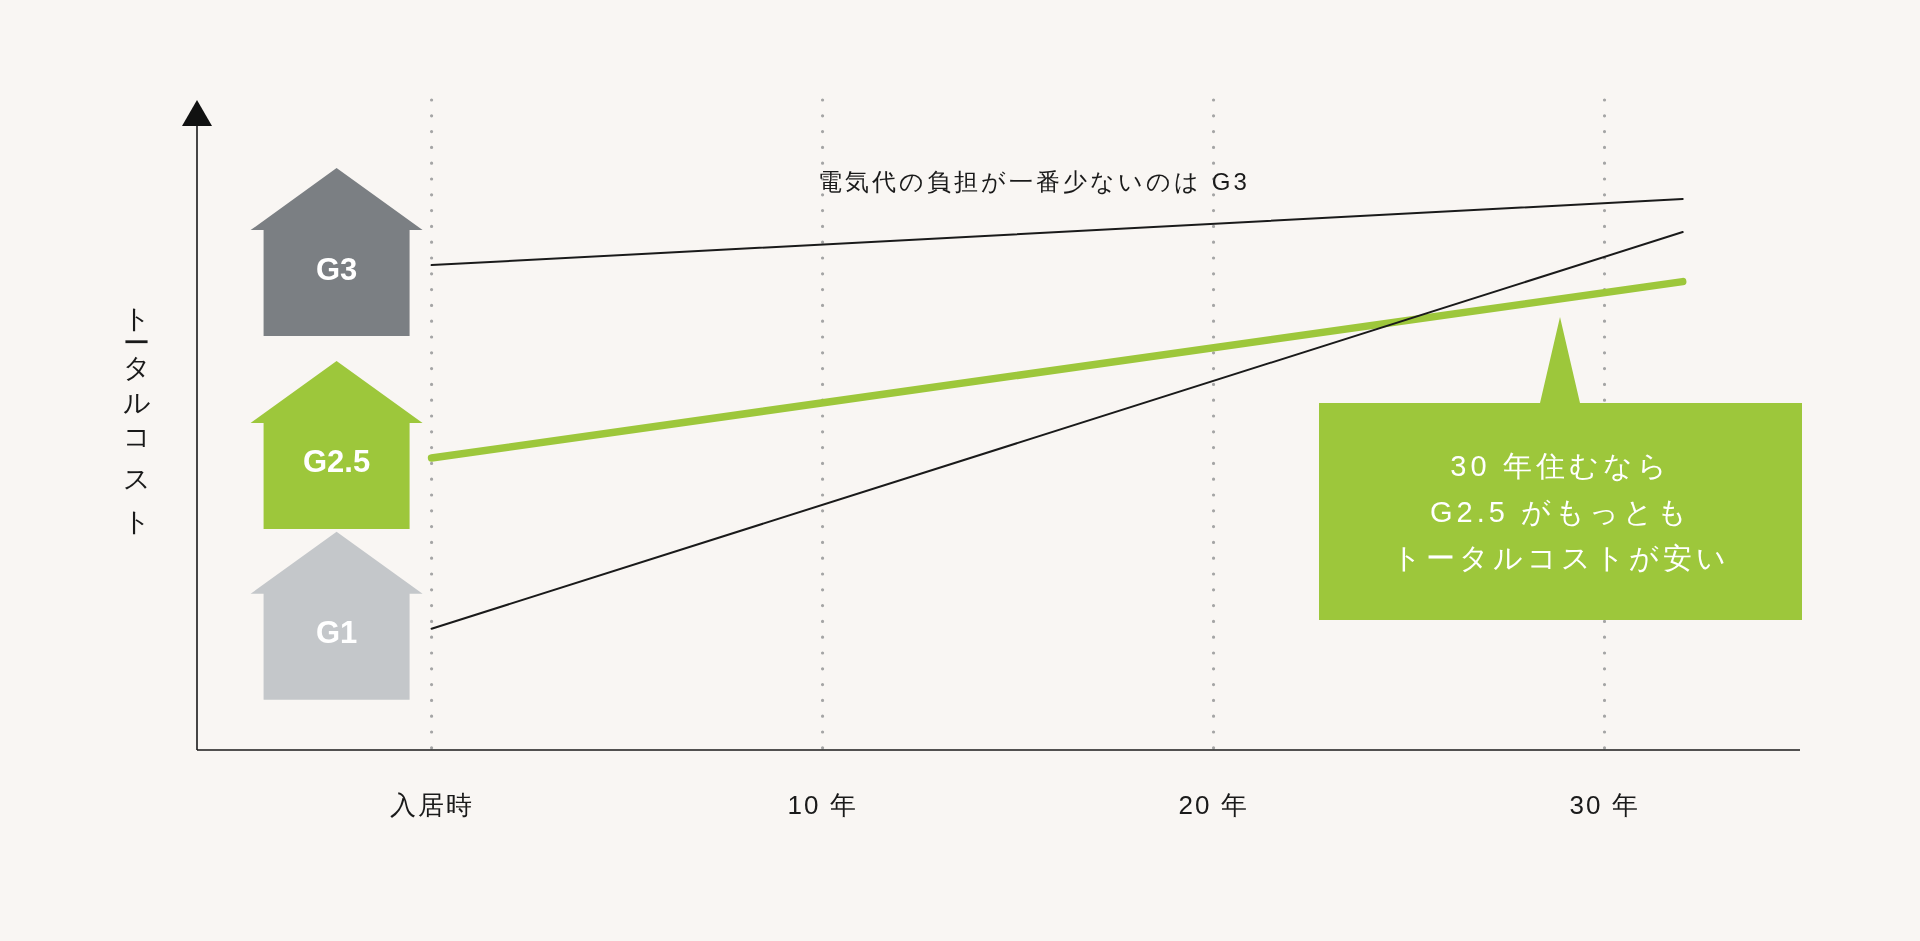  Describe the element at coordinates (1034, 181) in the screenshot. I see `text: 電気代の負担が一番少ないのは G3` at that location.